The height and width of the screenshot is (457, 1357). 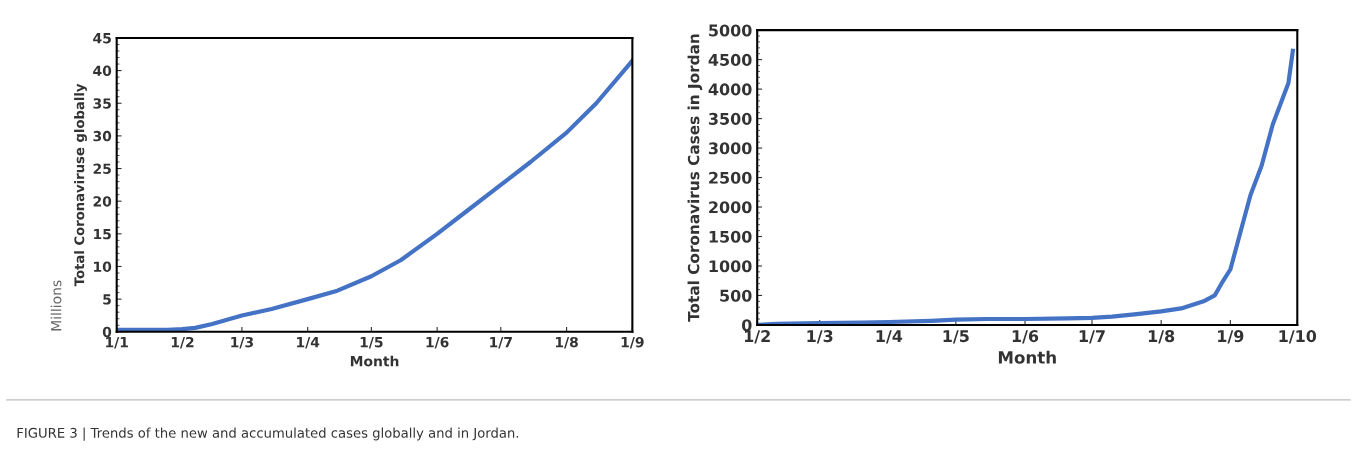 I want to click on y-tick-label: 30, so click(x=102, y=136).